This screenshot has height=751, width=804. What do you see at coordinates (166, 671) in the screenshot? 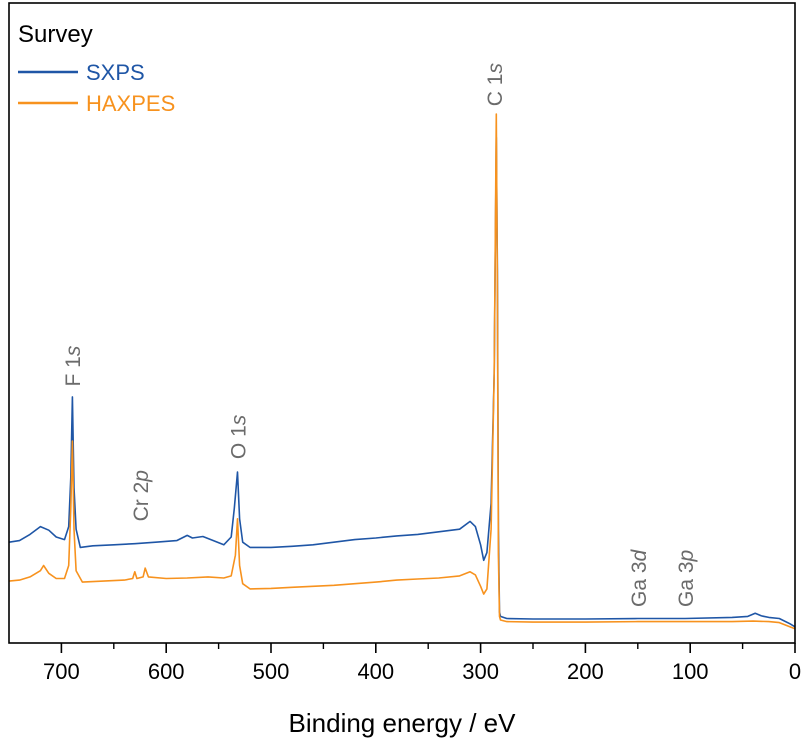
I see `x-tick-label: 600` at bounding box center [166, 671].